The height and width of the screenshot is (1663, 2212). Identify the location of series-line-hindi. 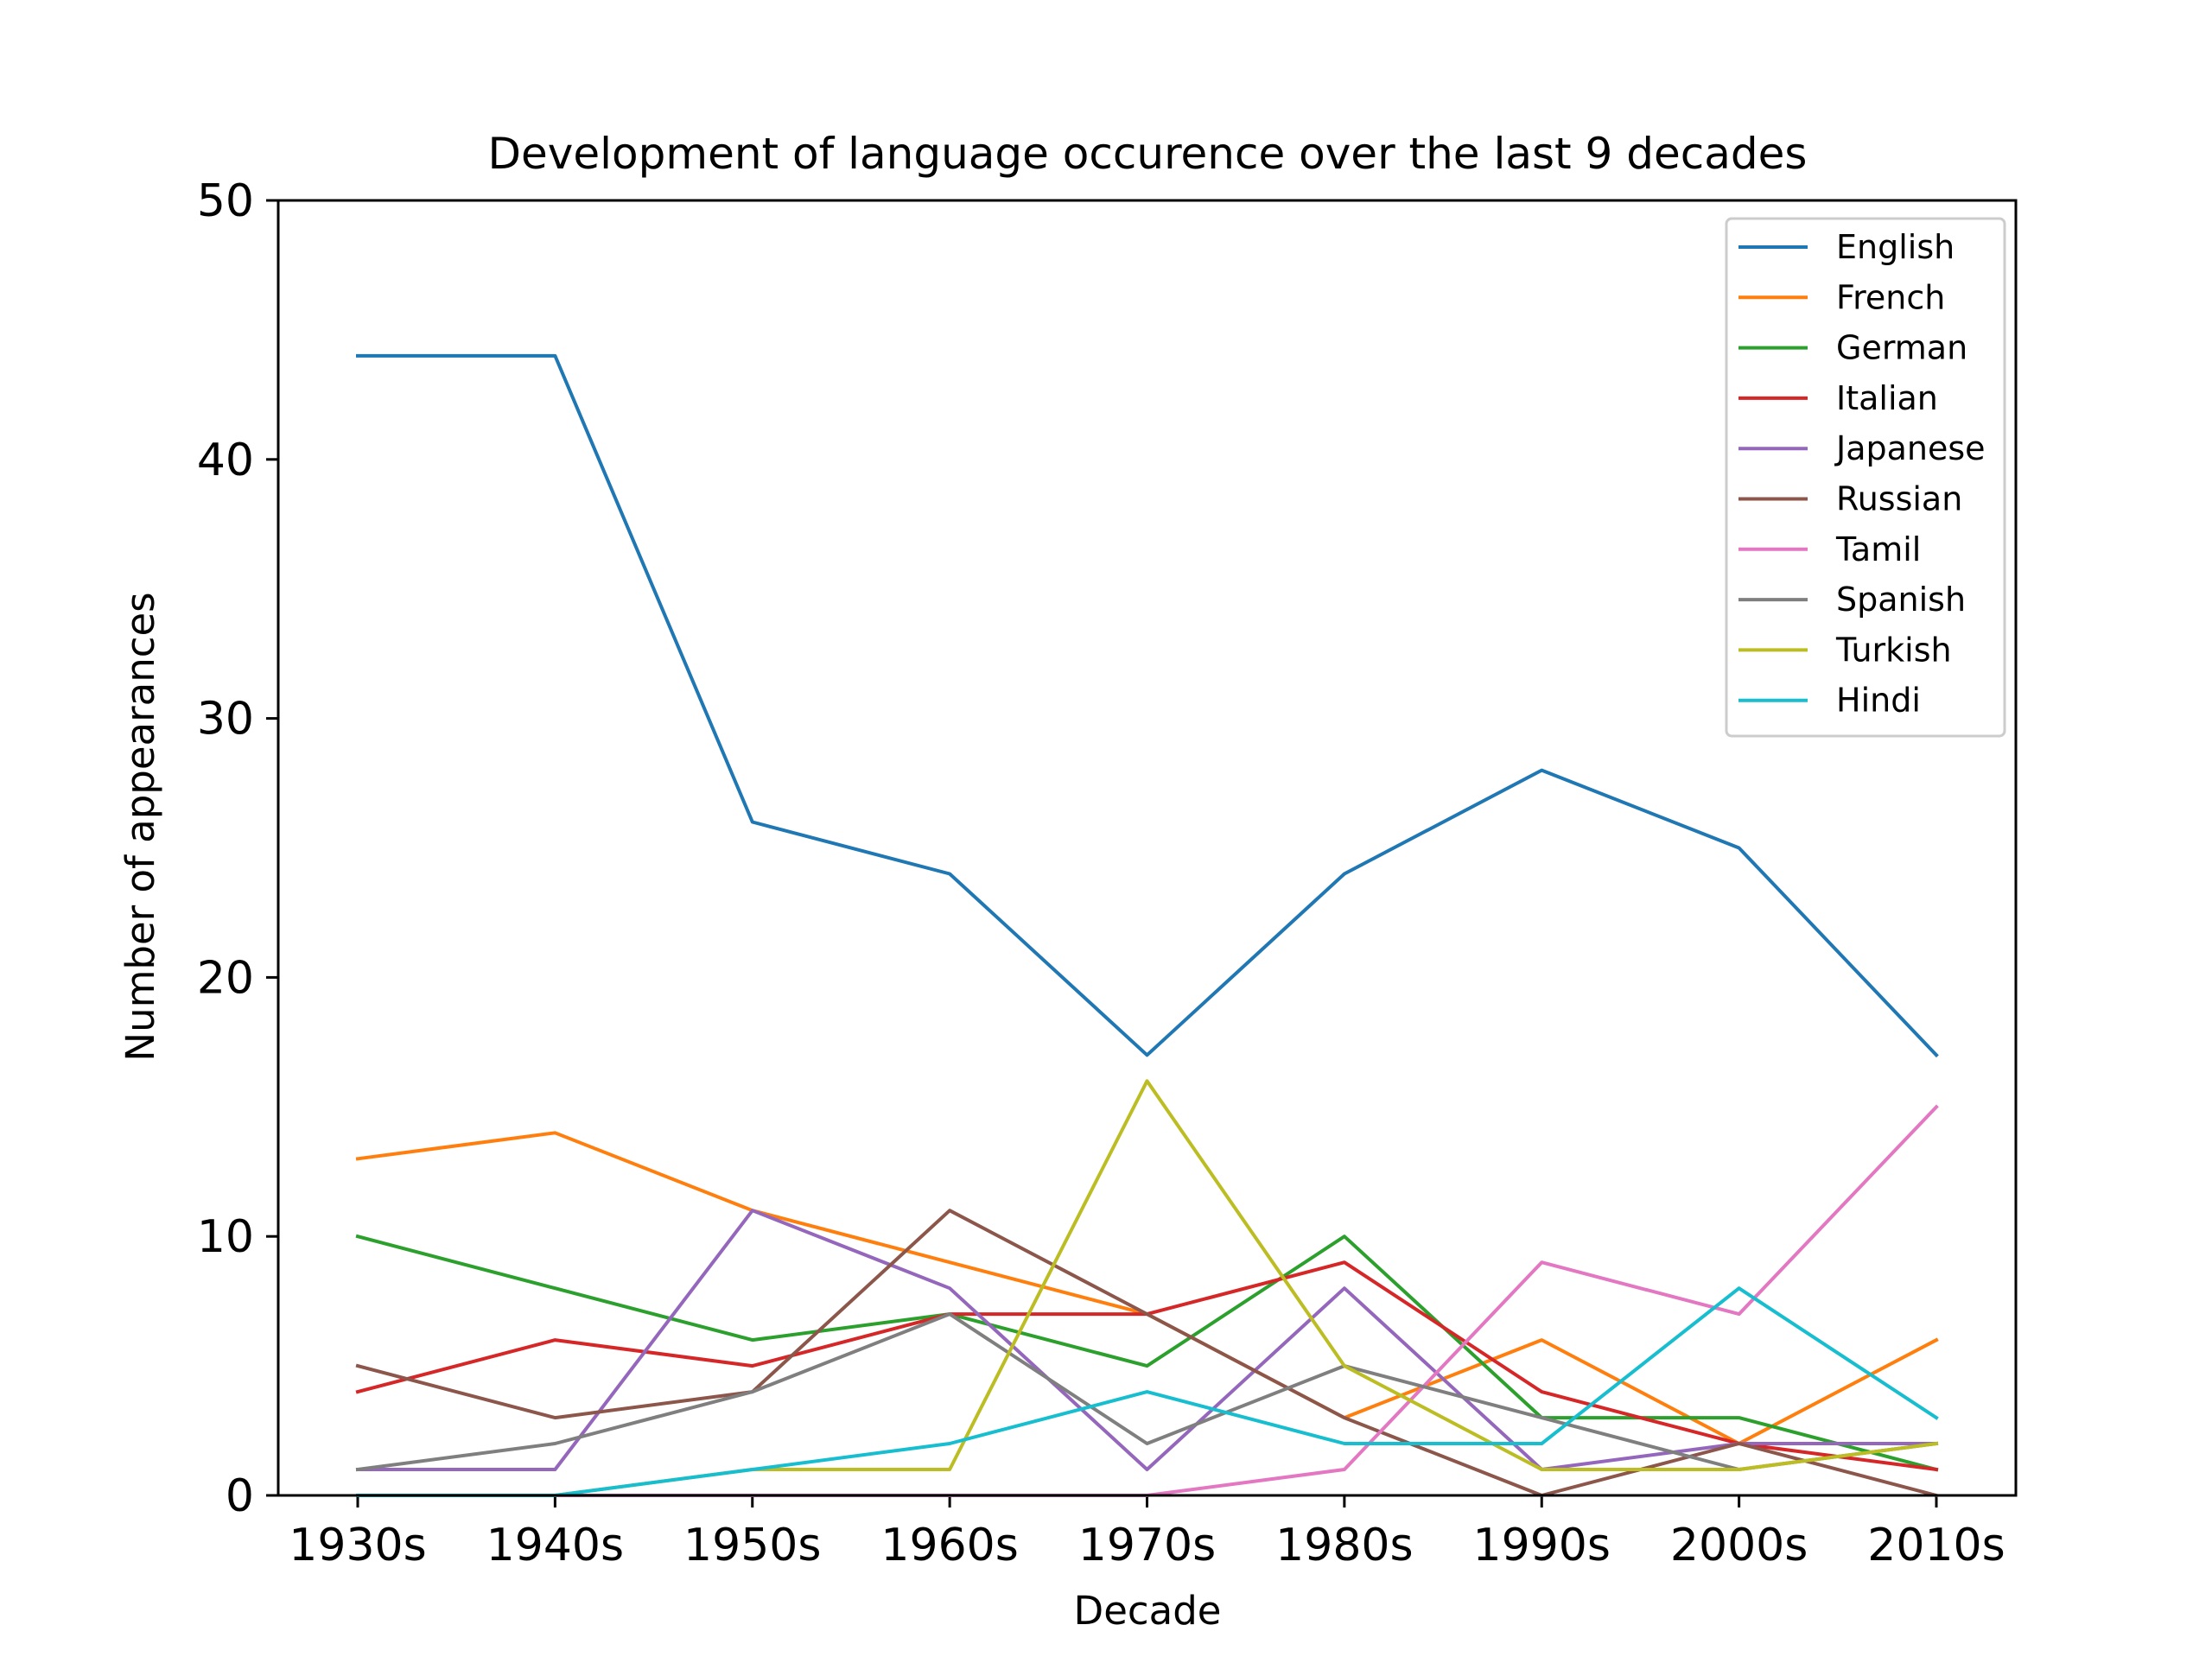
(1147, 1392).